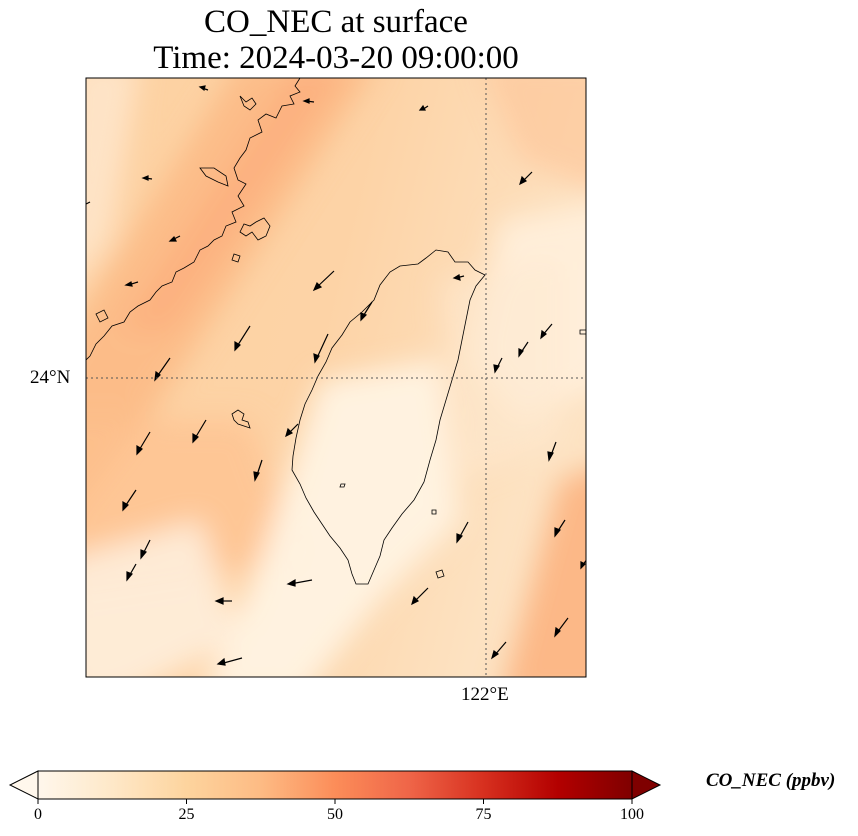 The image size is (858, 836). Describe the element at coordinates (388, 417) in the screenshot. I see `taiwan-coastline` at that location.